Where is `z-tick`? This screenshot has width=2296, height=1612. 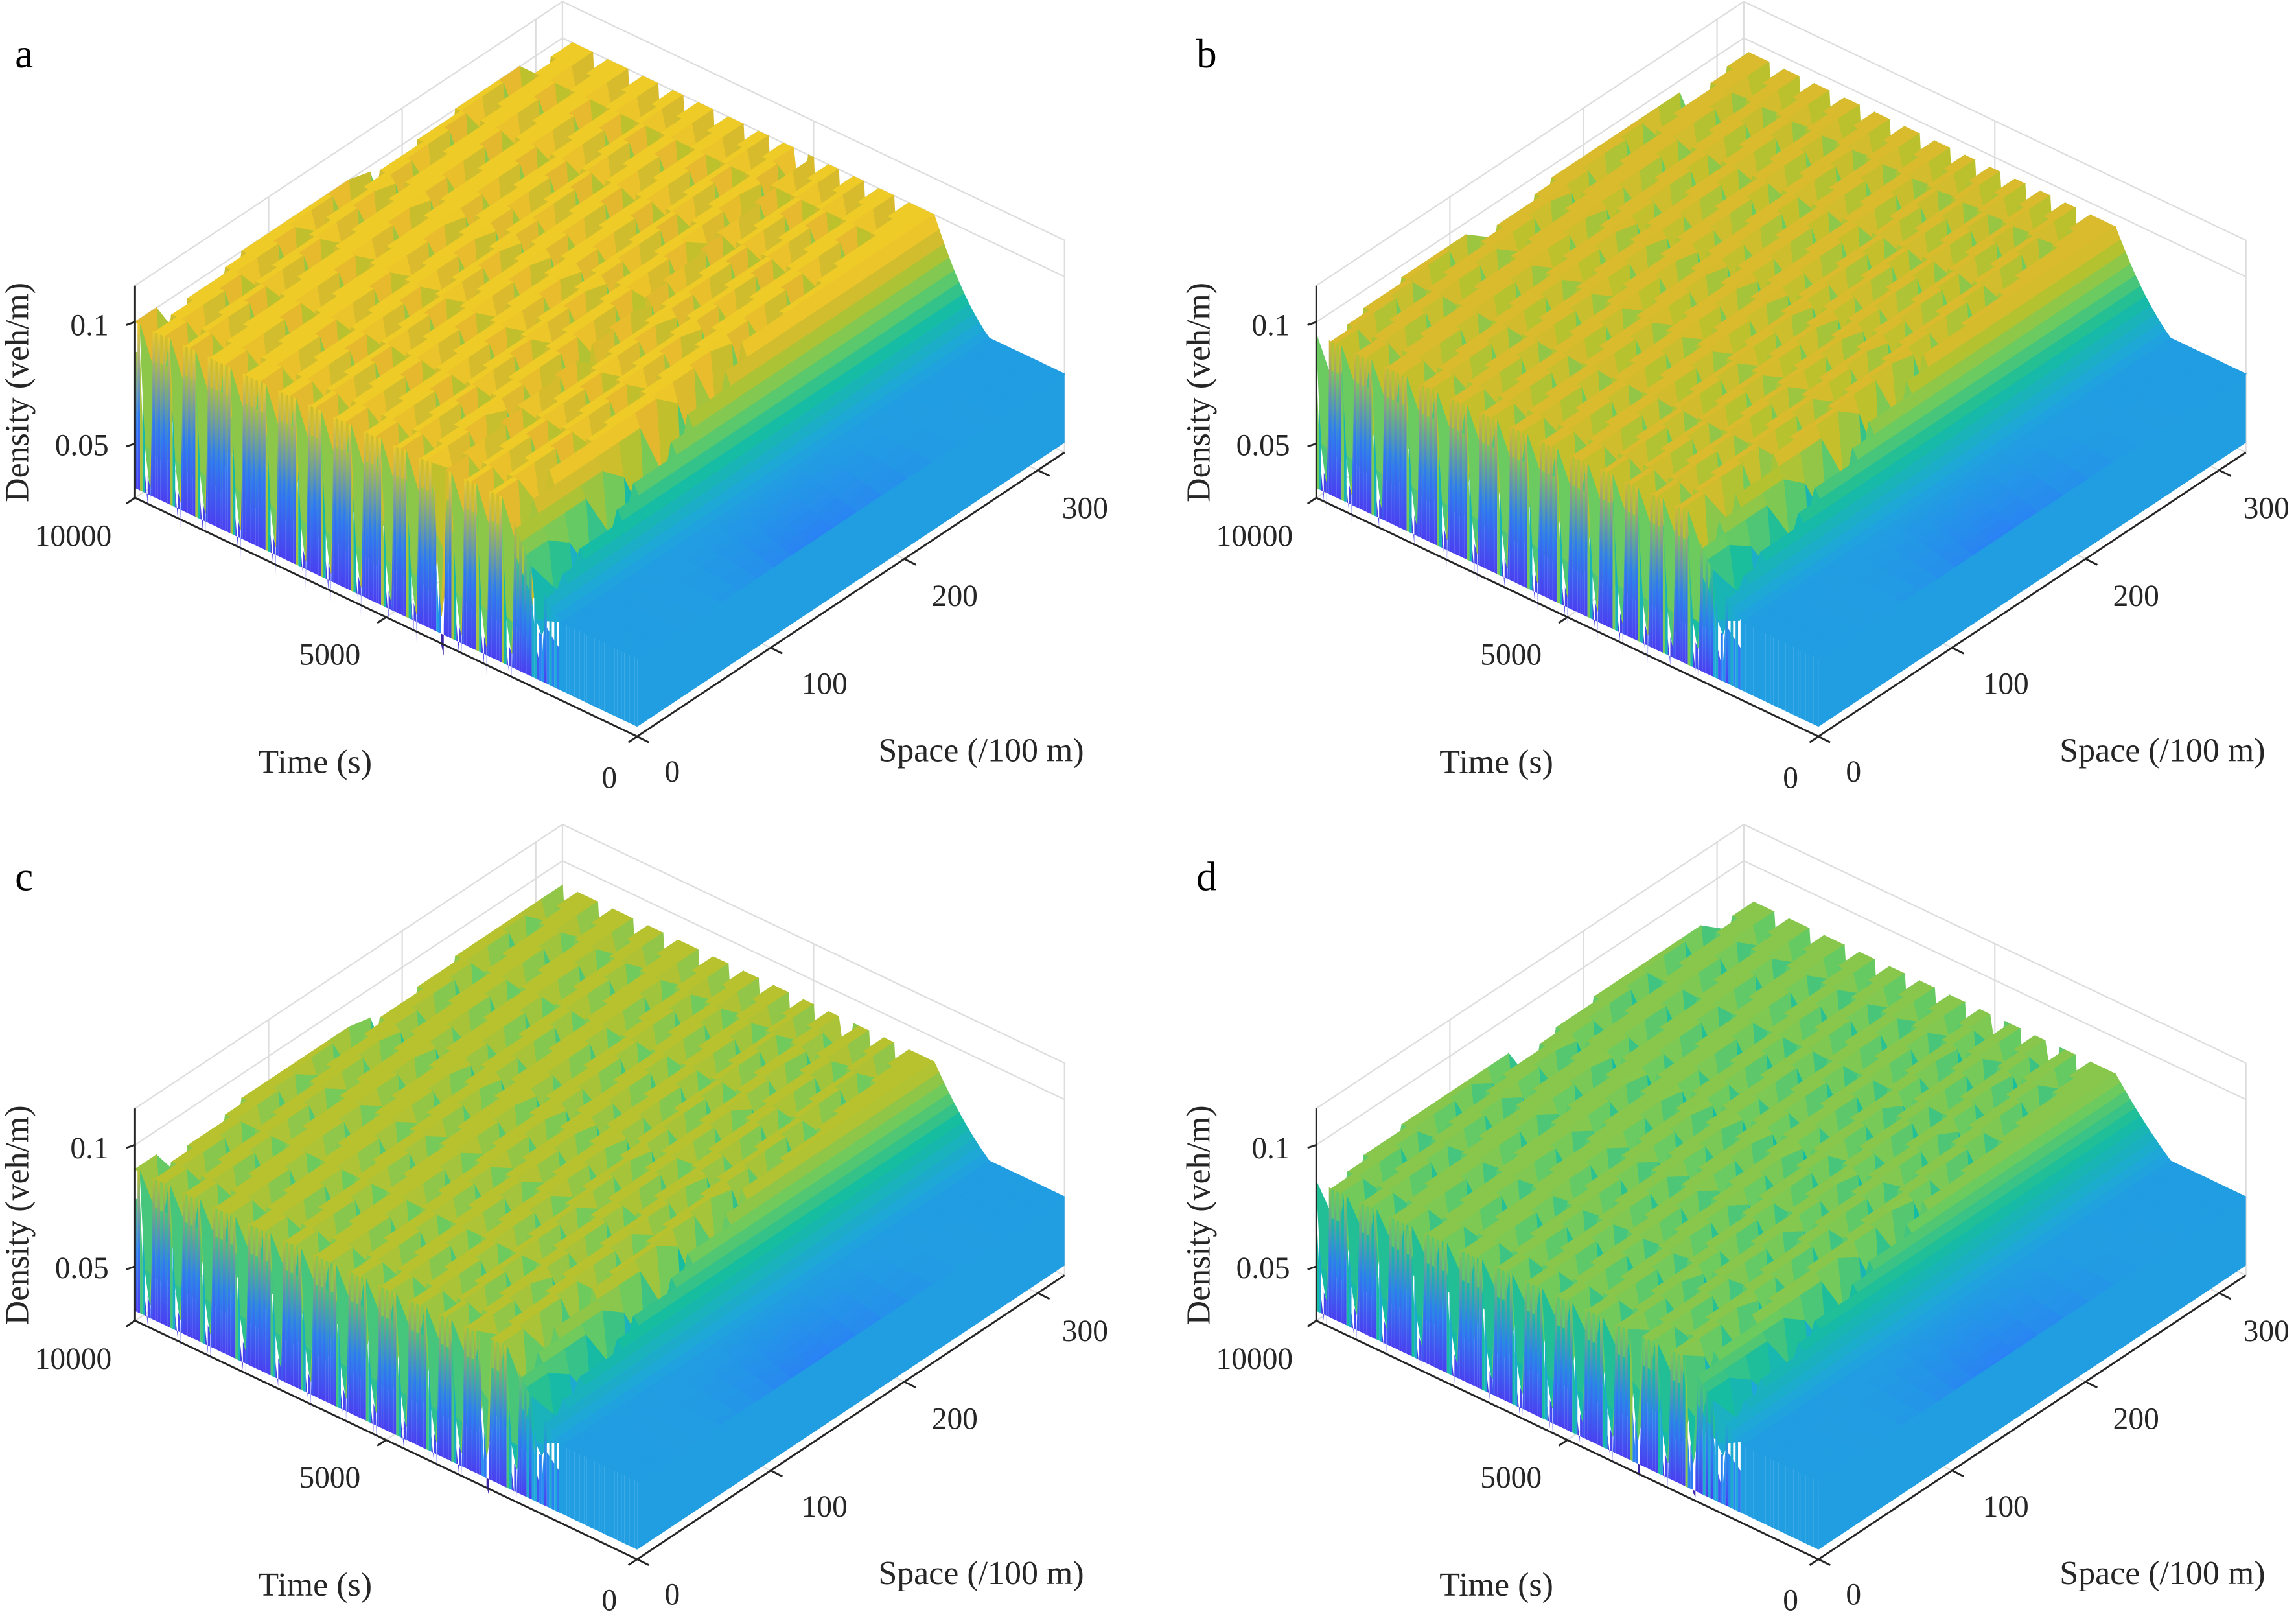 z-tick is located at coordinates (130, 324).